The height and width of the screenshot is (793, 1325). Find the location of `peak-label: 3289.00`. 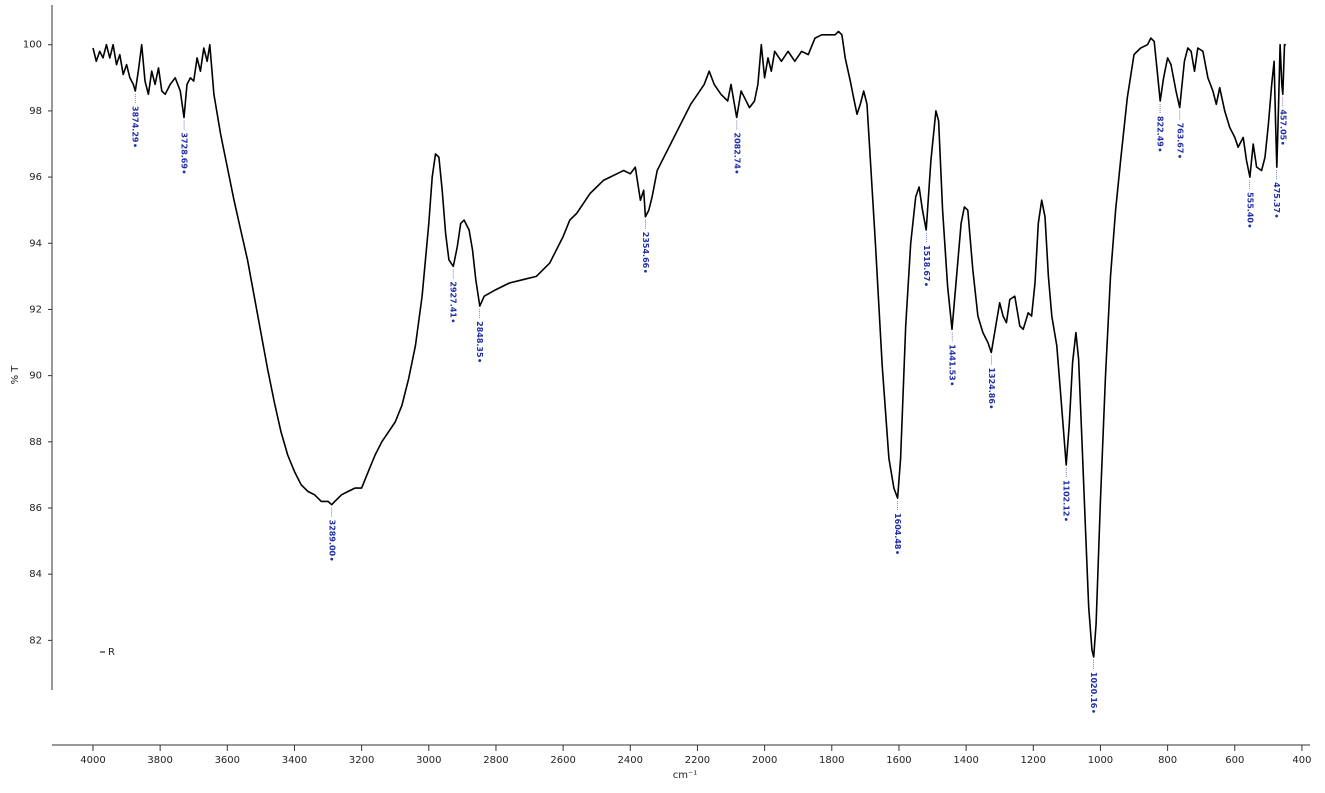

peak-label: 3289.00 is located at coordinates (331, 538).